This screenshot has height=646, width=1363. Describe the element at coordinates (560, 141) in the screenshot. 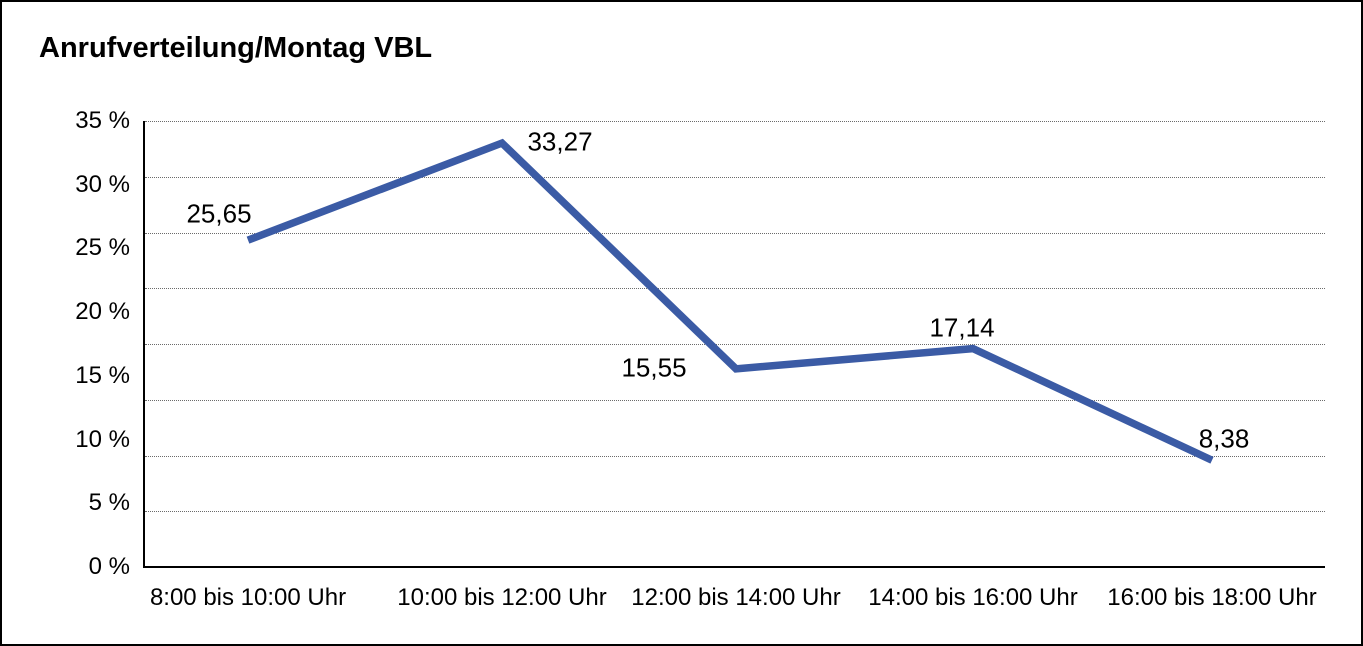

I see `data-point-label: 33,27` at that location.